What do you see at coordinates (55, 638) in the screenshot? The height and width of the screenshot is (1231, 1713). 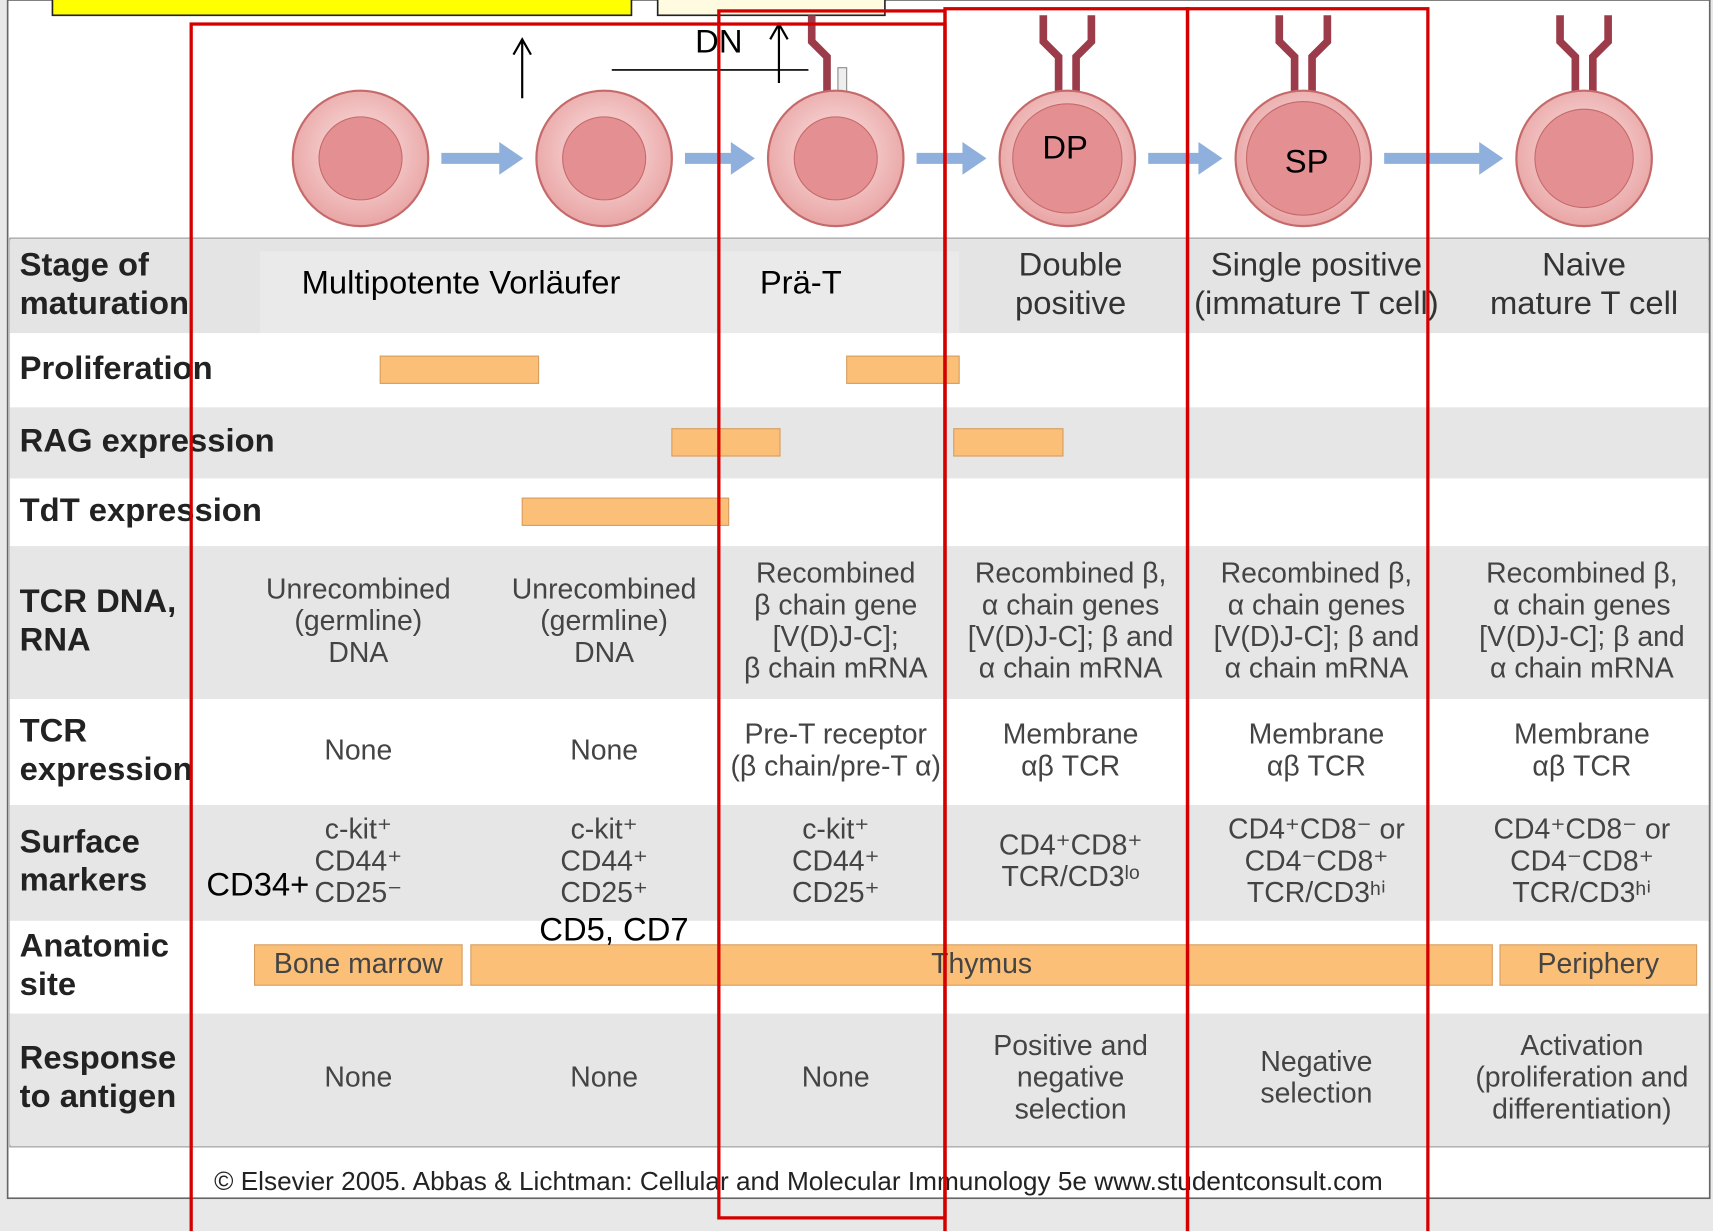 I see `row-label: RNA` at bounding box center [55, 638].